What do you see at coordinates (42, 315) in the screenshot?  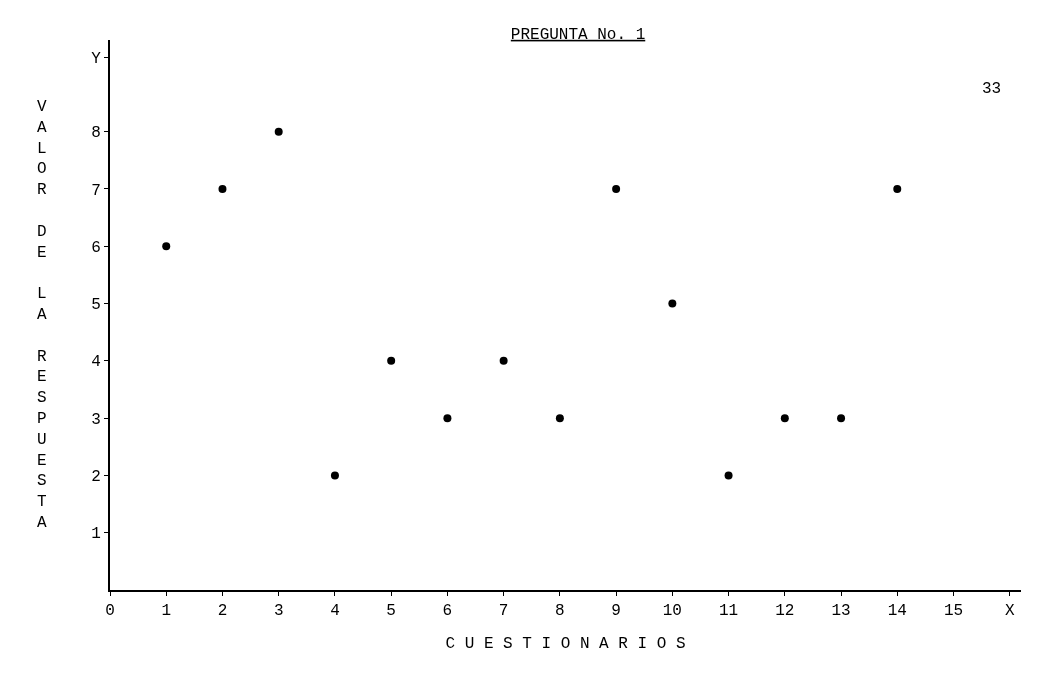 I see `text: VALOR DE LA RESPUESTA` at bounding box center [42, 315].